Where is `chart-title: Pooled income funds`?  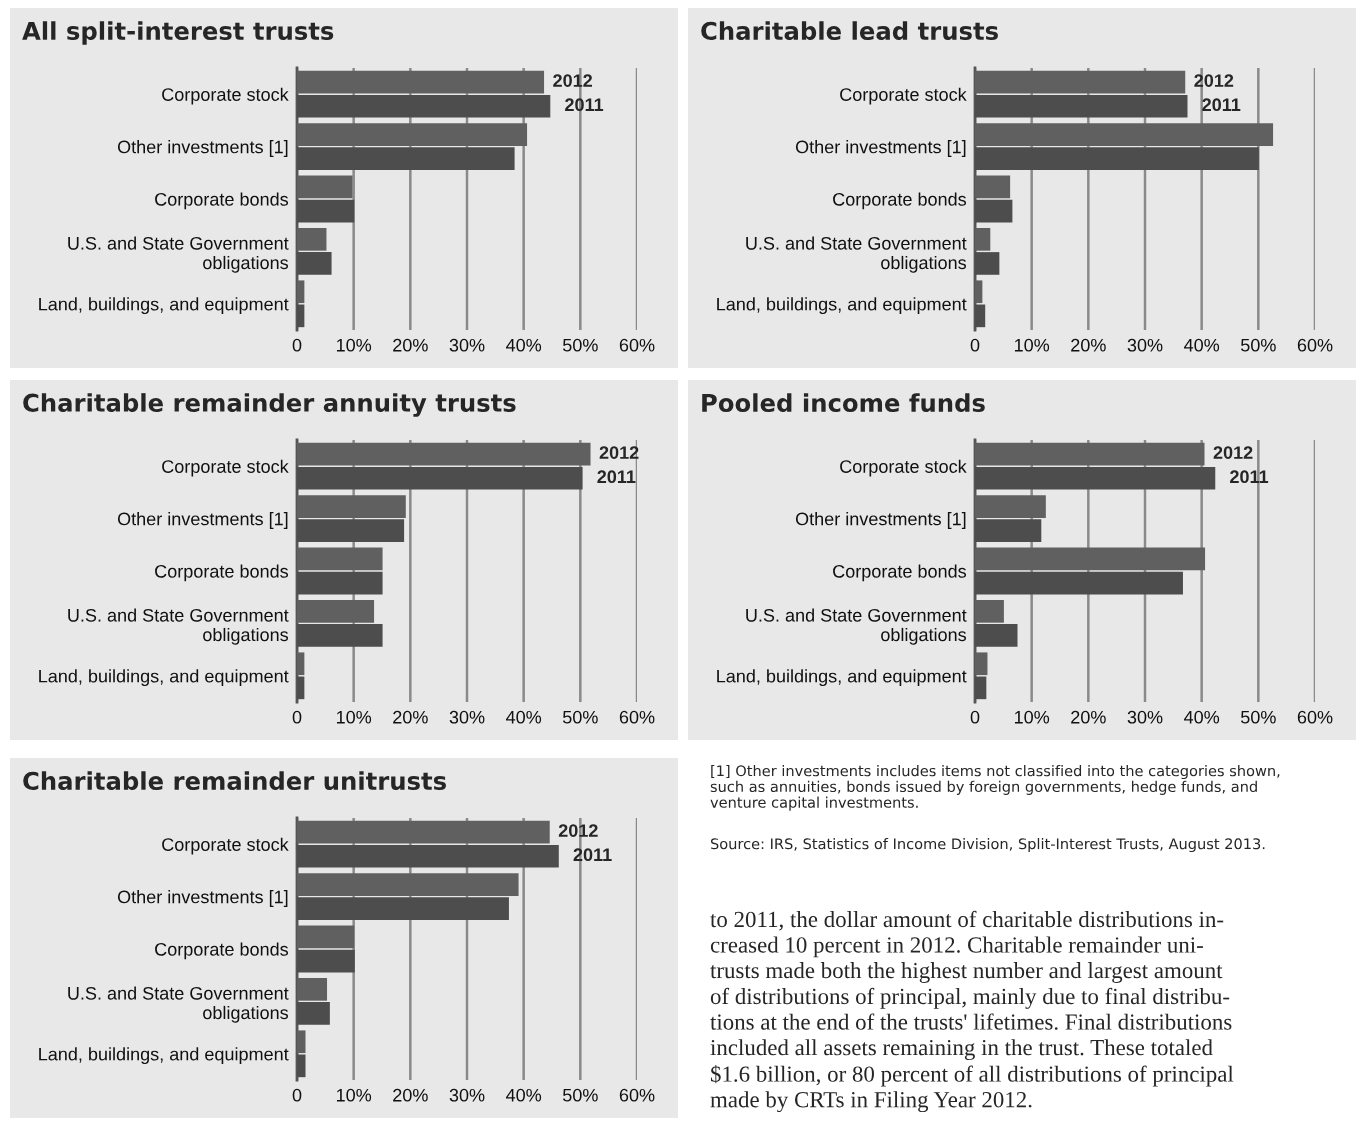 chart-title: Pooled income funds is located at coordinates (843, 403).